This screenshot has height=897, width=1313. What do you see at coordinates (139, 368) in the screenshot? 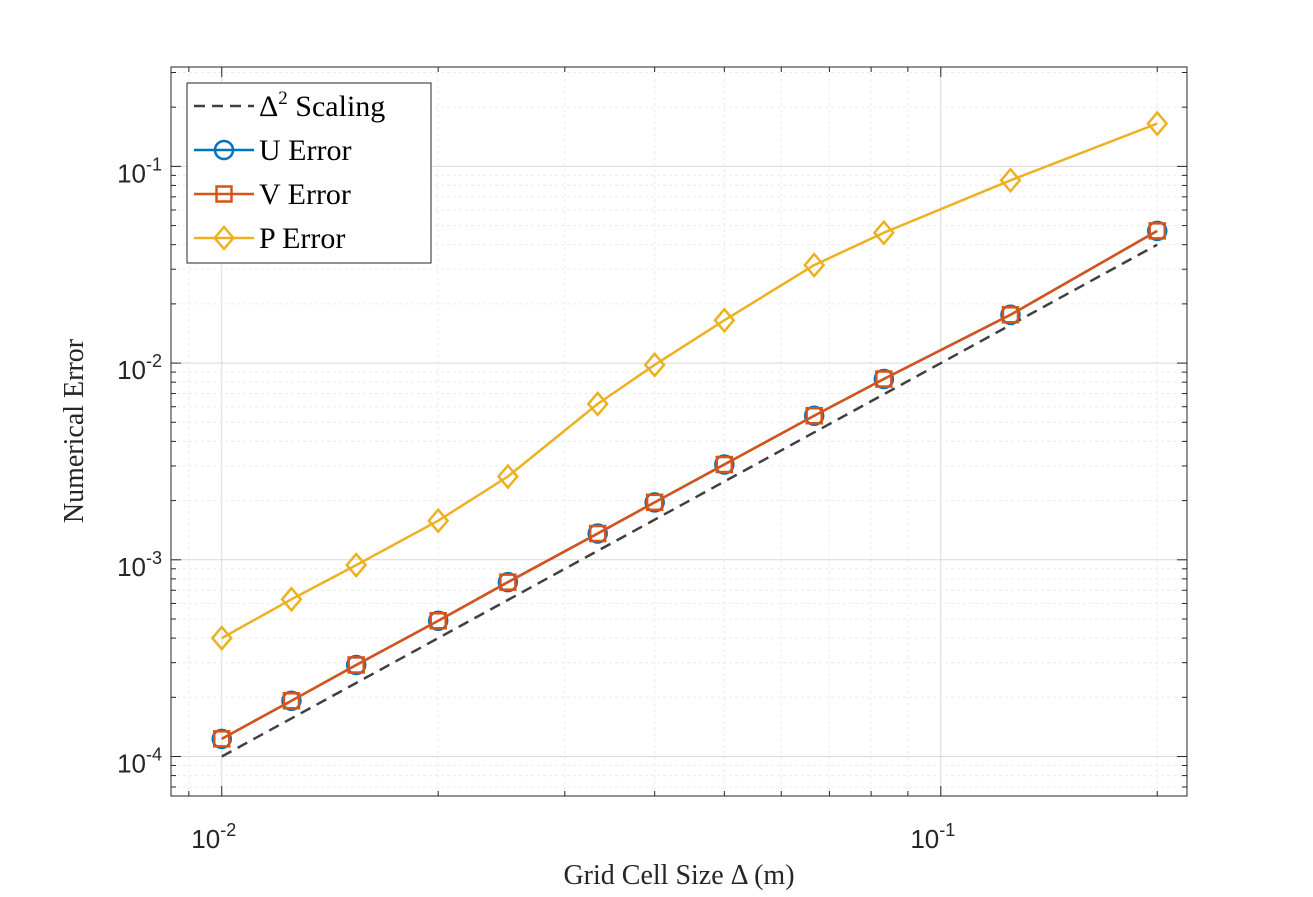
I see `y-tick-label: 10⁻²` at bounding box center [139, 368].